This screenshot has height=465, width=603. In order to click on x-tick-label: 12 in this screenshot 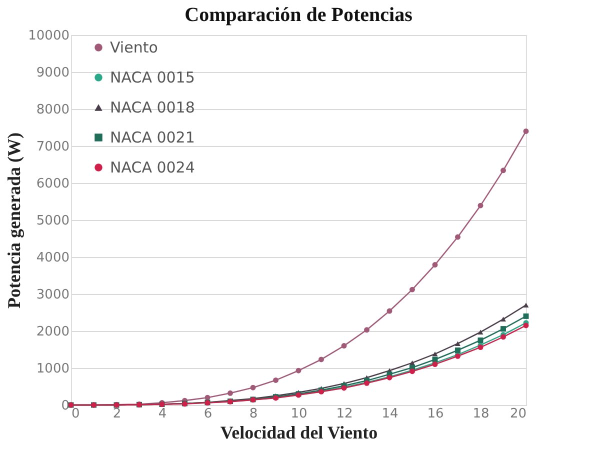, I will do `click(344, 414)`.